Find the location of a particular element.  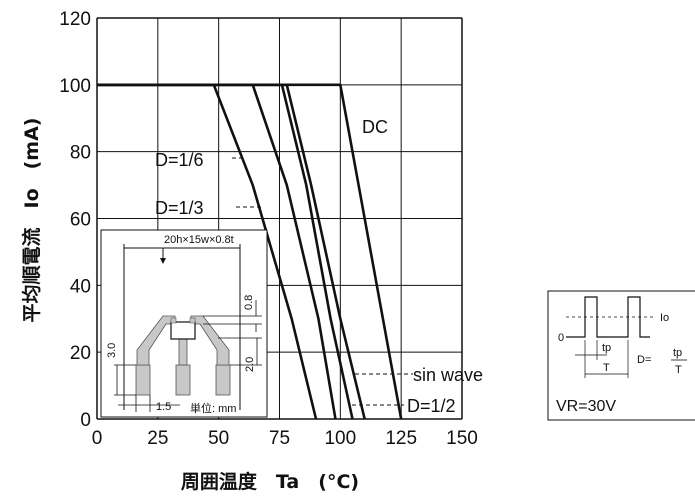

dim-20: 2.0 is located at coordinates (250, 364).